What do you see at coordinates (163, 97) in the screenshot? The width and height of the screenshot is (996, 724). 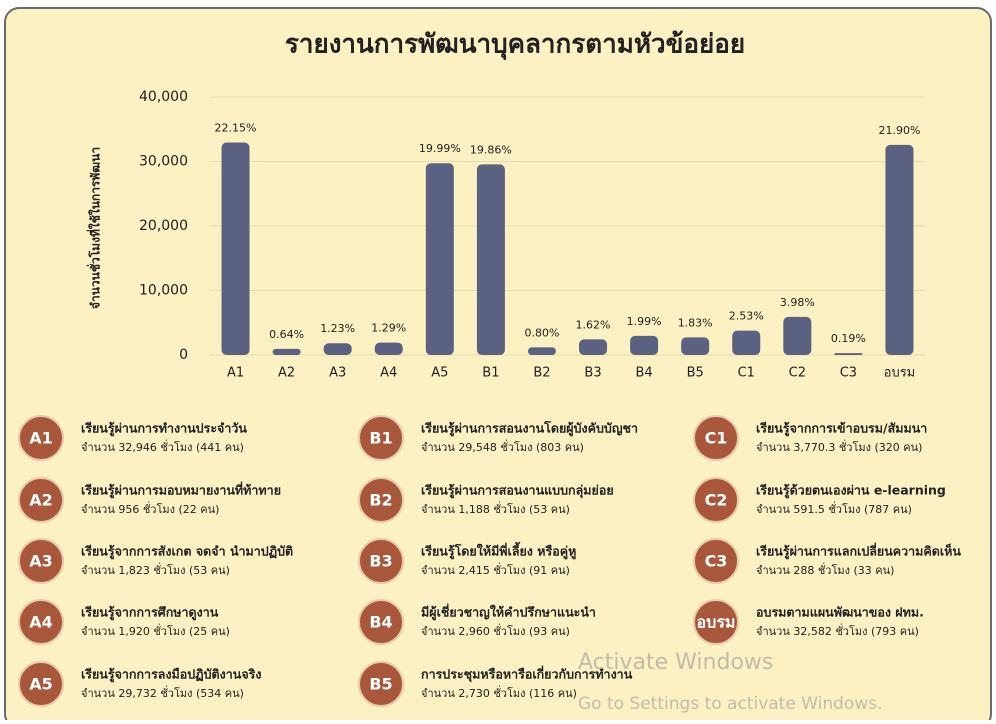 I see `y-tick-label: 40,000` at bounding box center [163, 97].